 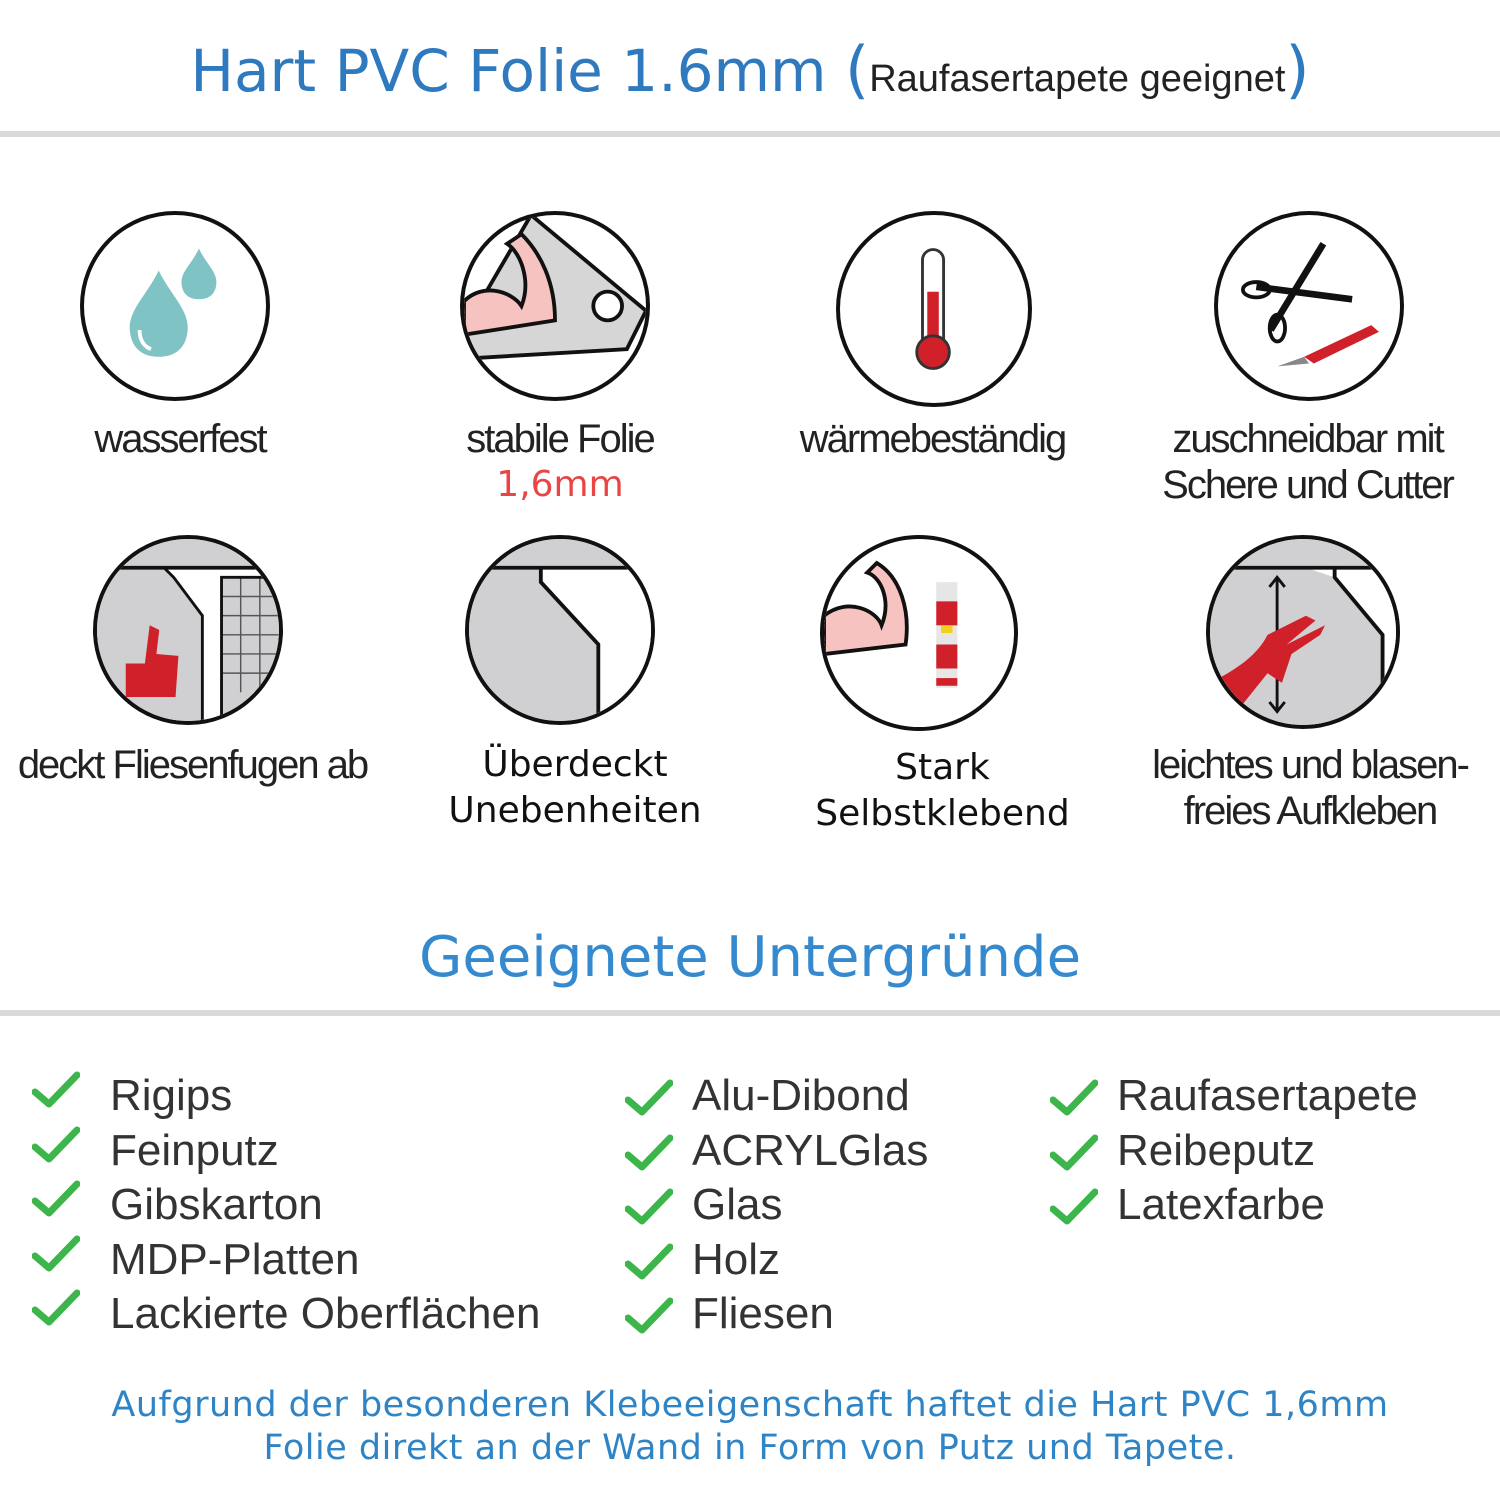 I want to click on feature-note: 1,6mm, so click(x=560, y=484).